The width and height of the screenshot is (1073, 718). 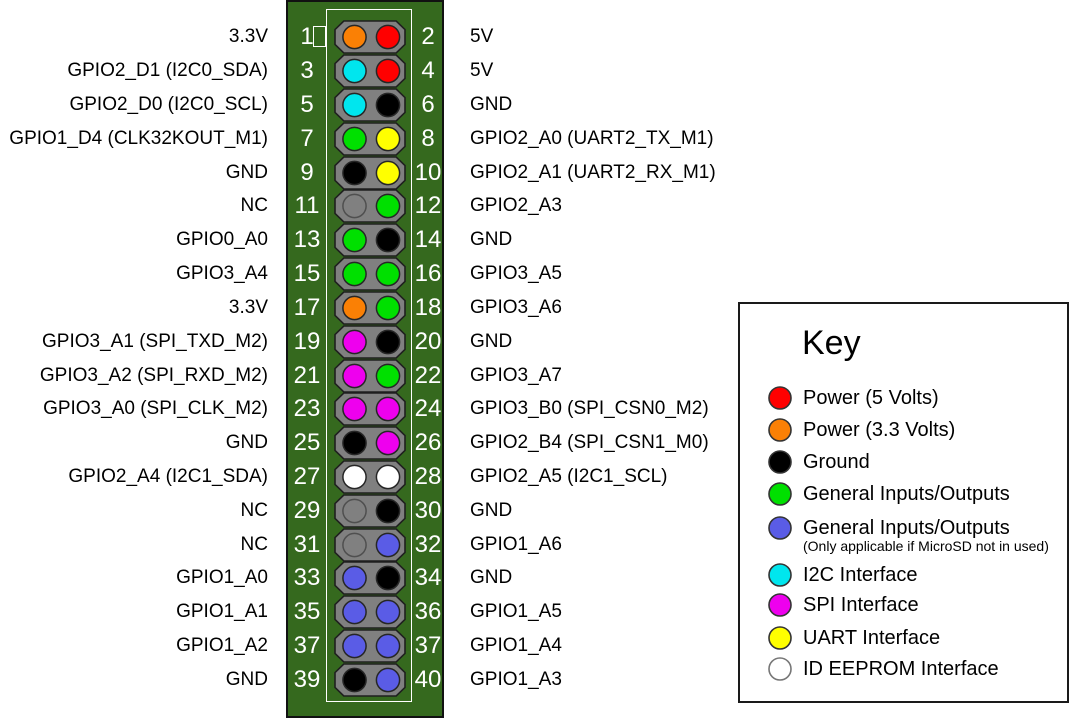 I want to click on pin-label-right: GPIO2_A0 (UART2_TX_M1), so click(x=592, y=138).